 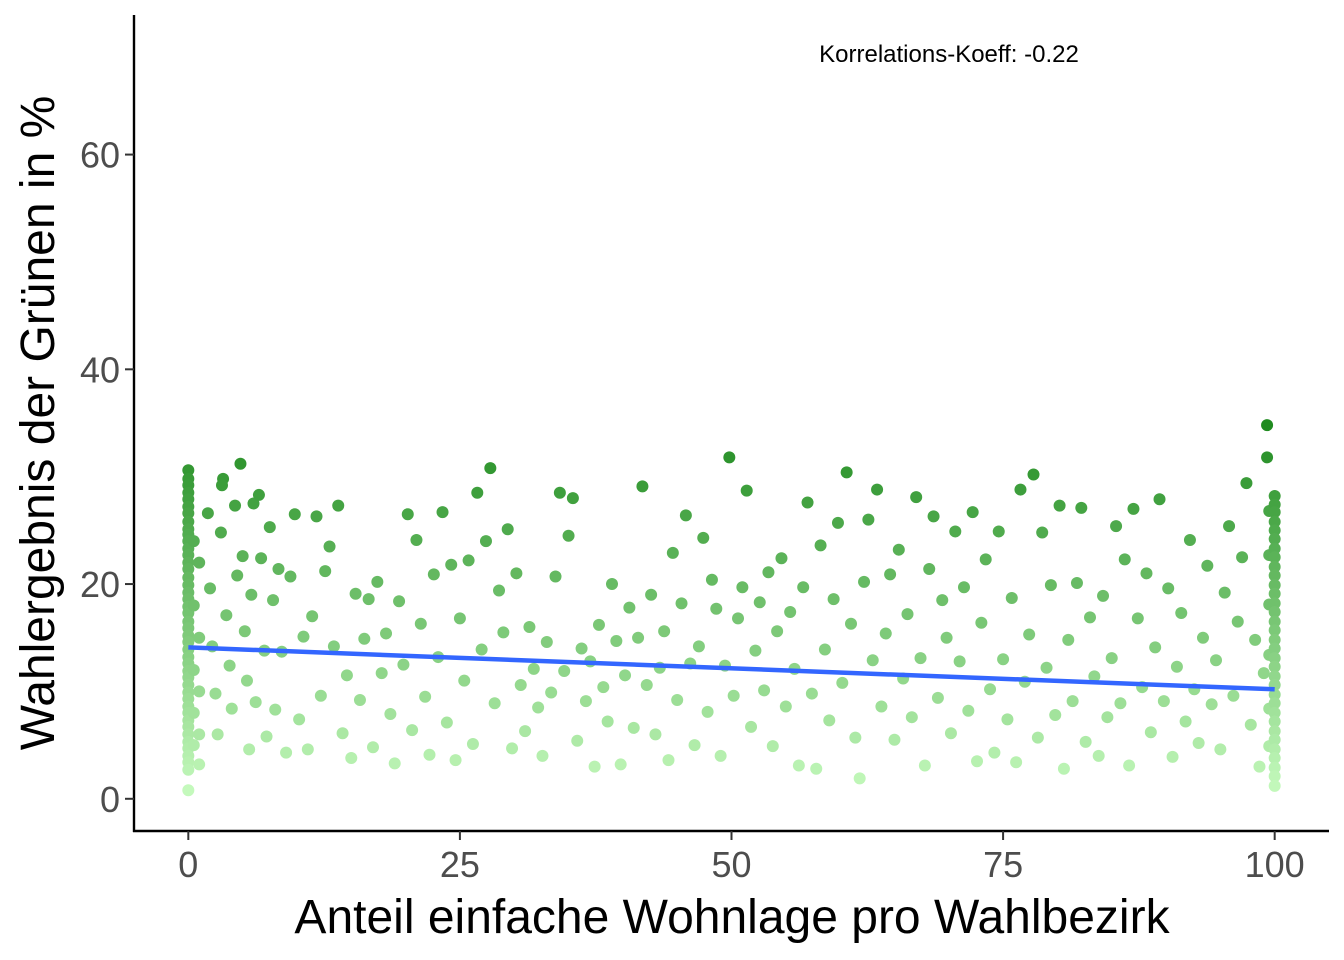 What do you see at coordinates (107, 477) in the screenshot?
I see `y-ticks: 0 20 40 60` at bounding box center [107, 477].